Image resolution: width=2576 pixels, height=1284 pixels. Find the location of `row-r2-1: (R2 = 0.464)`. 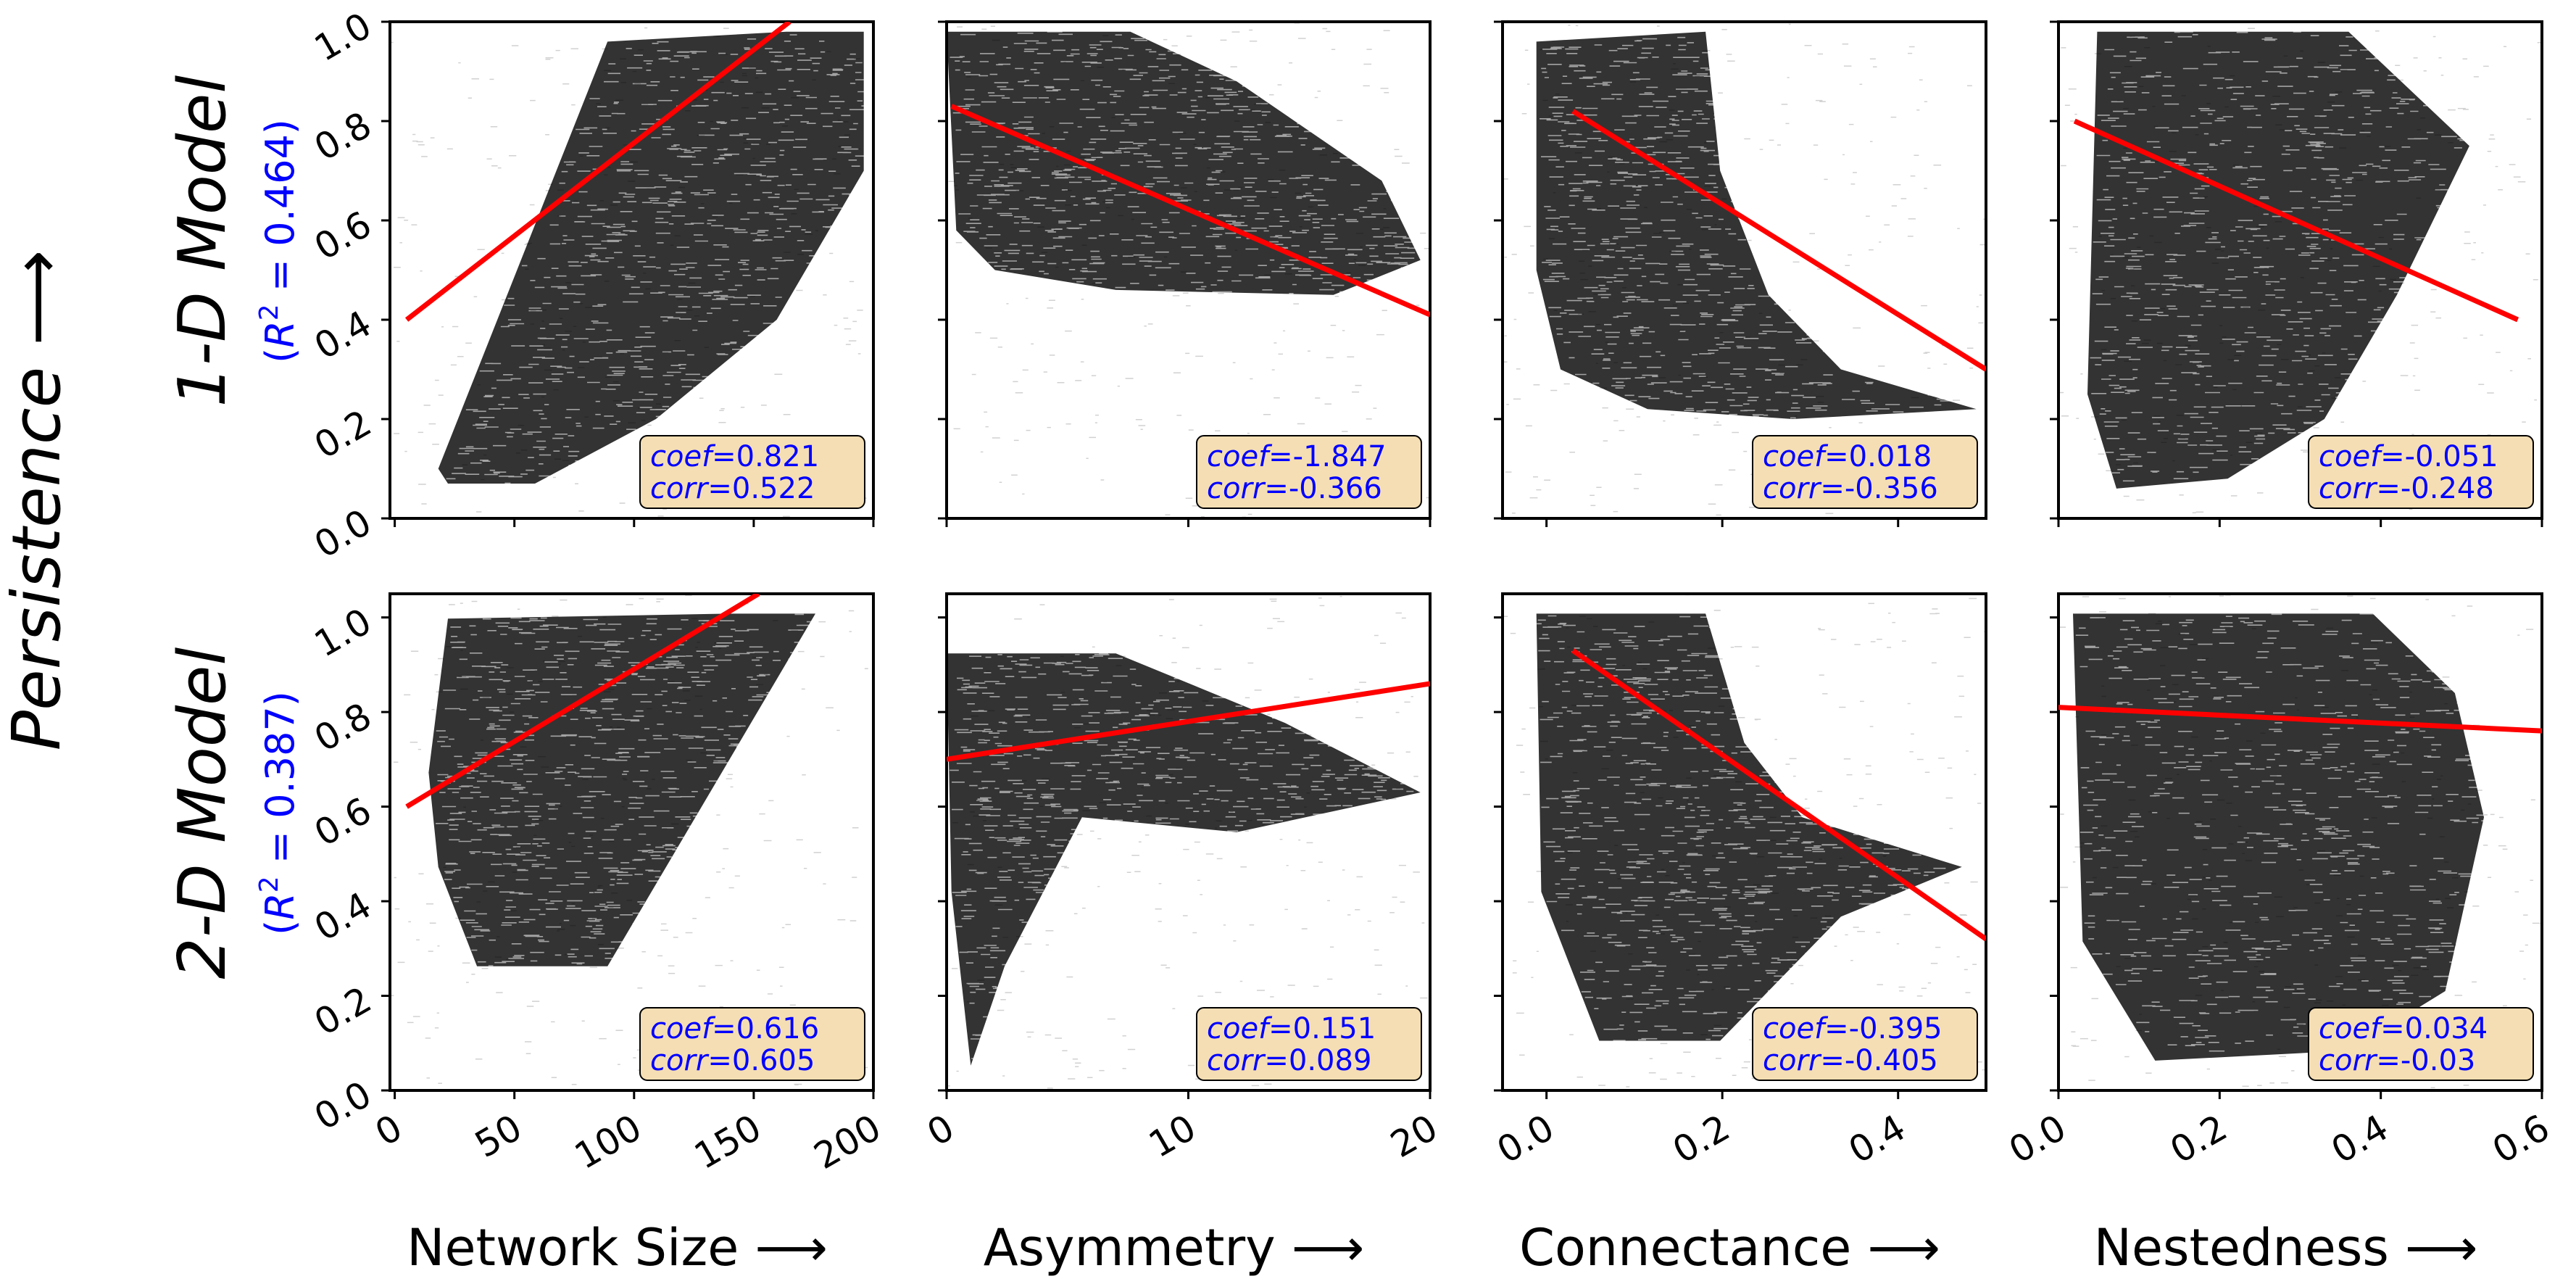

row-r2-1: (R2 = 0.464) is located at coordinates (278, 241).